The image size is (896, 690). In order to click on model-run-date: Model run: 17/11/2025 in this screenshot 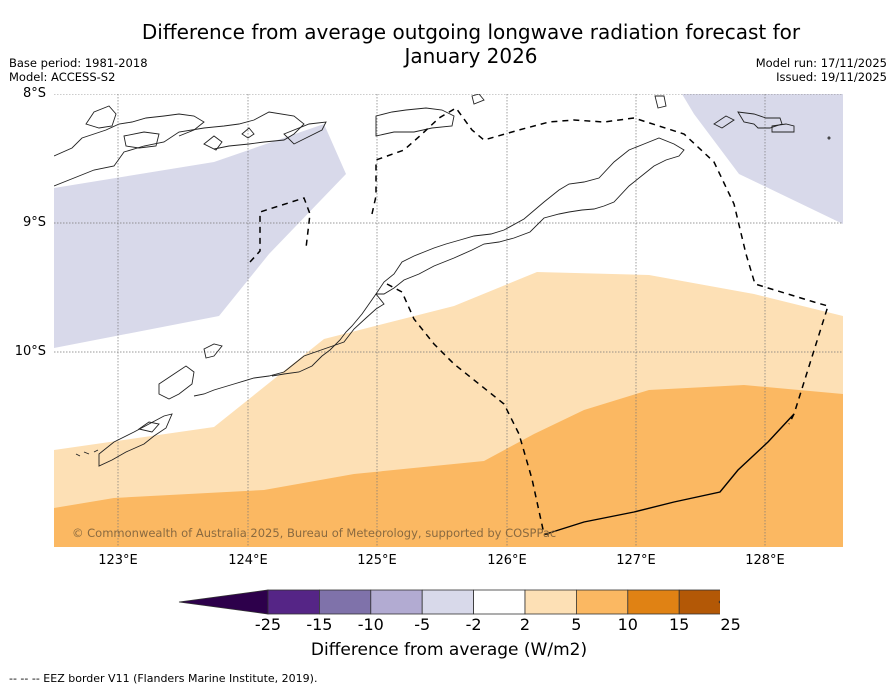, I will do `click(821, 63)`.